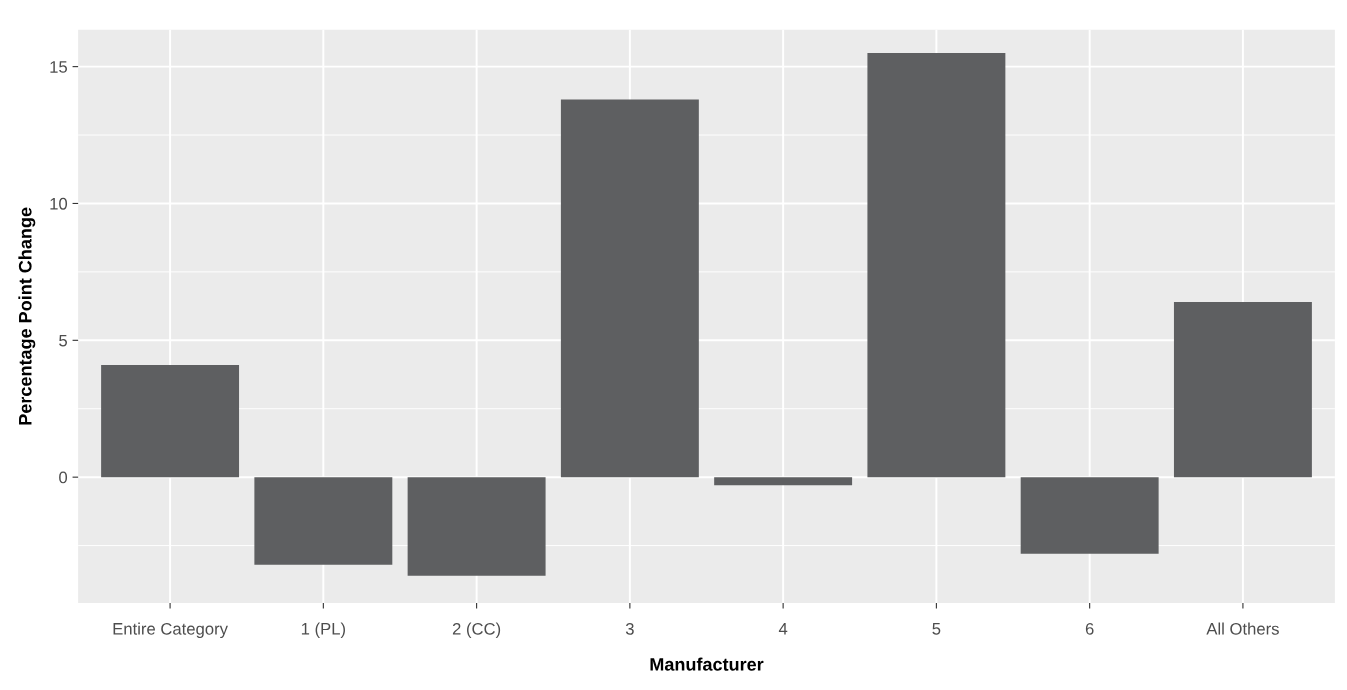 The image size is (1347, 690). What do you see at coordinates (59, 67) in the screenshot?
I see `y-tick-label: 15` at bounding box center [59, 67].